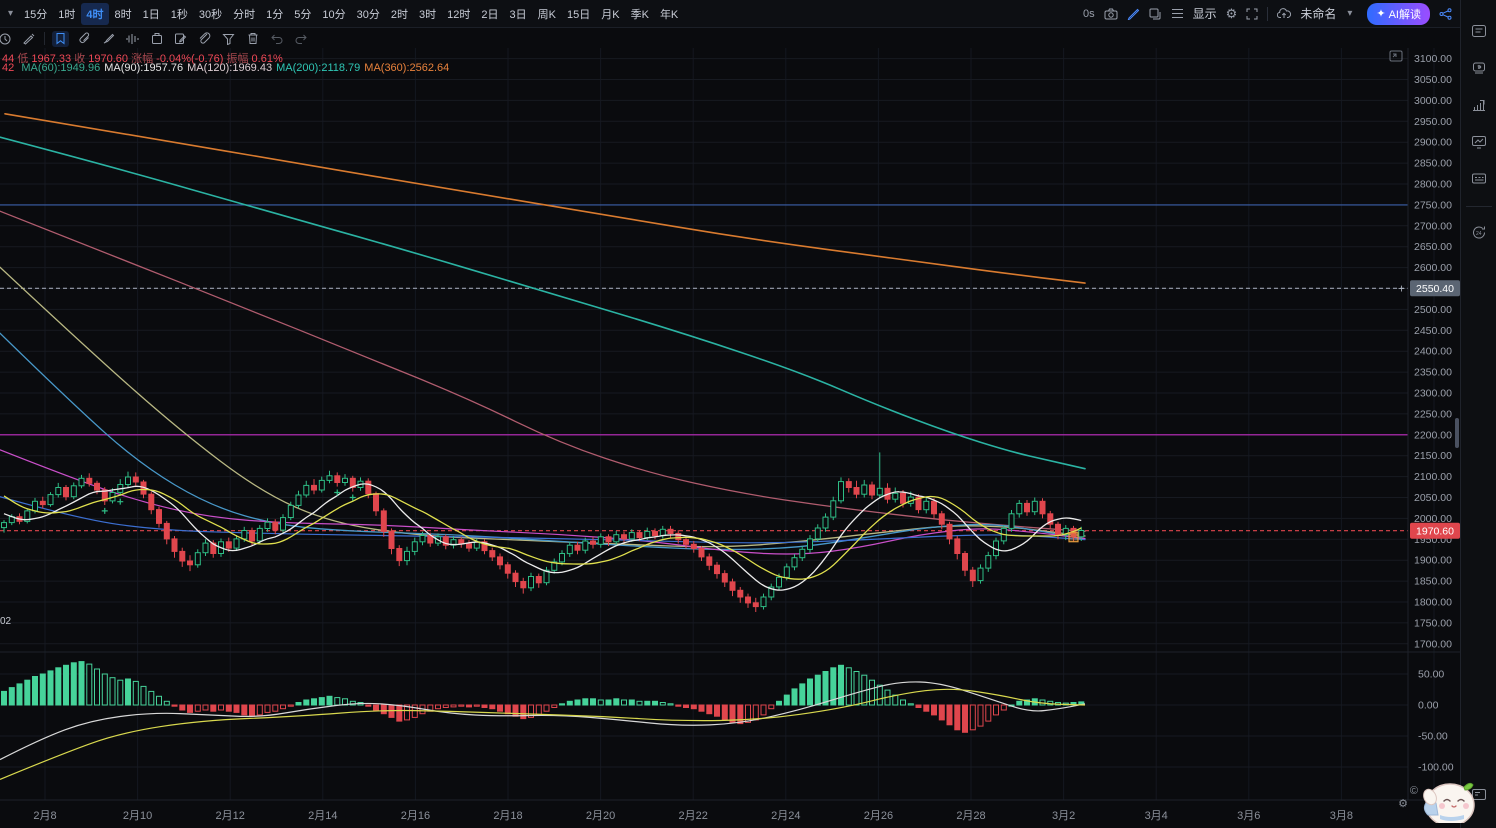 This screenshot has height=828, width=1496. I want to click on share-icon, so click(1445, 13).